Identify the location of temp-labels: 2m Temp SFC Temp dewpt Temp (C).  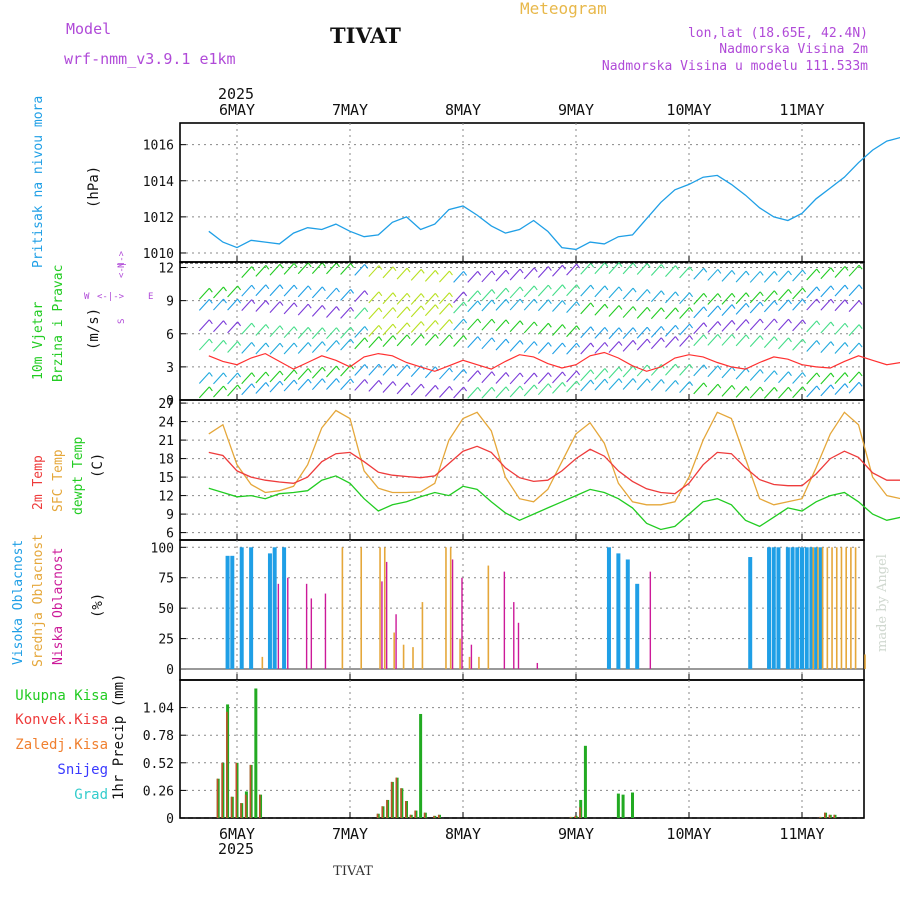
(68, 476).